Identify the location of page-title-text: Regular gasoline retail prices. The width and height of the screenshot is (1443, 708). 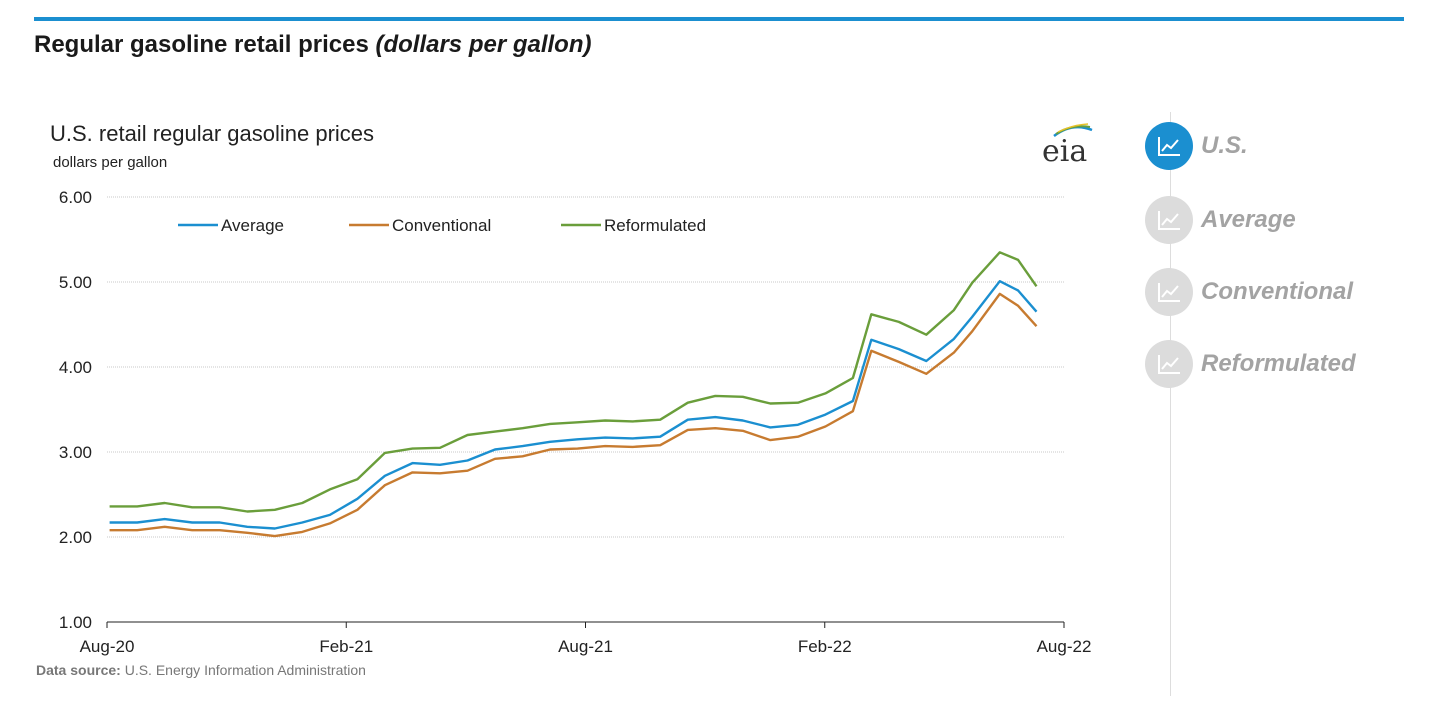
(201, 44).